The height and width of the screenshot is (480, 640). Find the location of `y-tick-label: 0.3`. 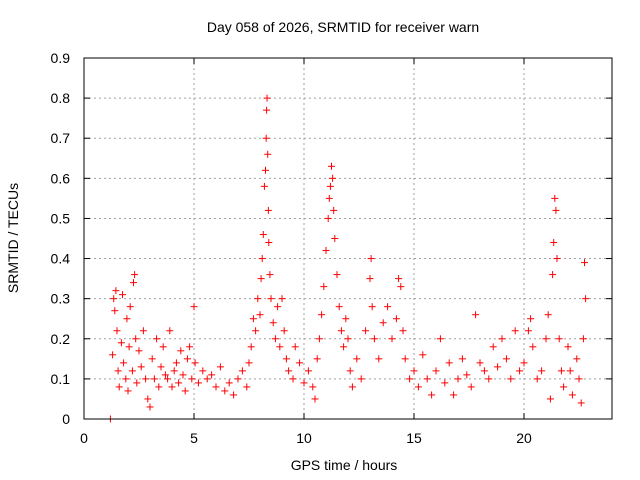

y-tick-label: 0.3 is located at coordinates (61, 299).